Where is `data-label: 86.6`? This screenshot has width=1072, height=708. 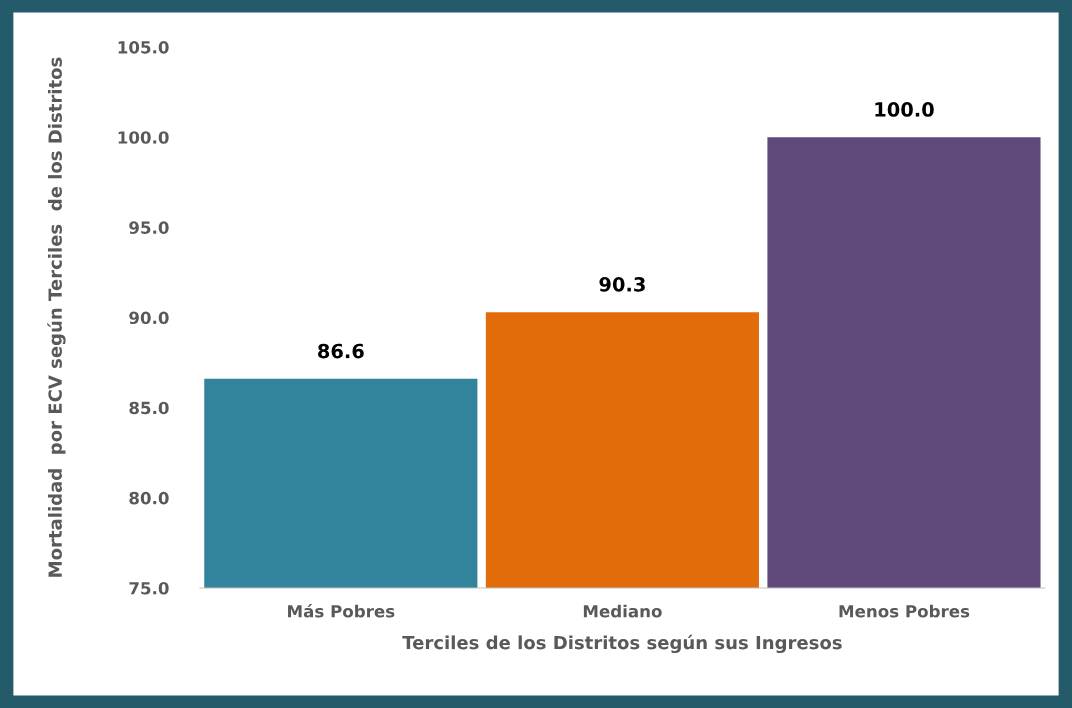
data-label: 86.6 is located at coordinates (341, 351).